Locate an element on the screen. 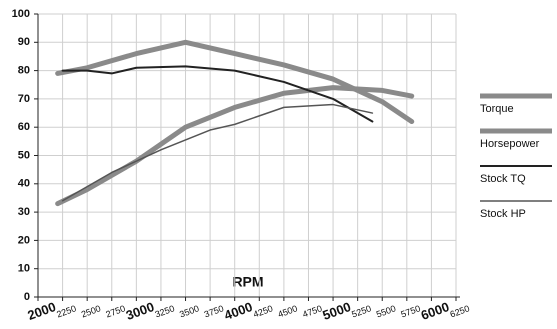 This screenshot has height=329, width=557. y-tick-label: 50 is located at coordinates (24, 155).